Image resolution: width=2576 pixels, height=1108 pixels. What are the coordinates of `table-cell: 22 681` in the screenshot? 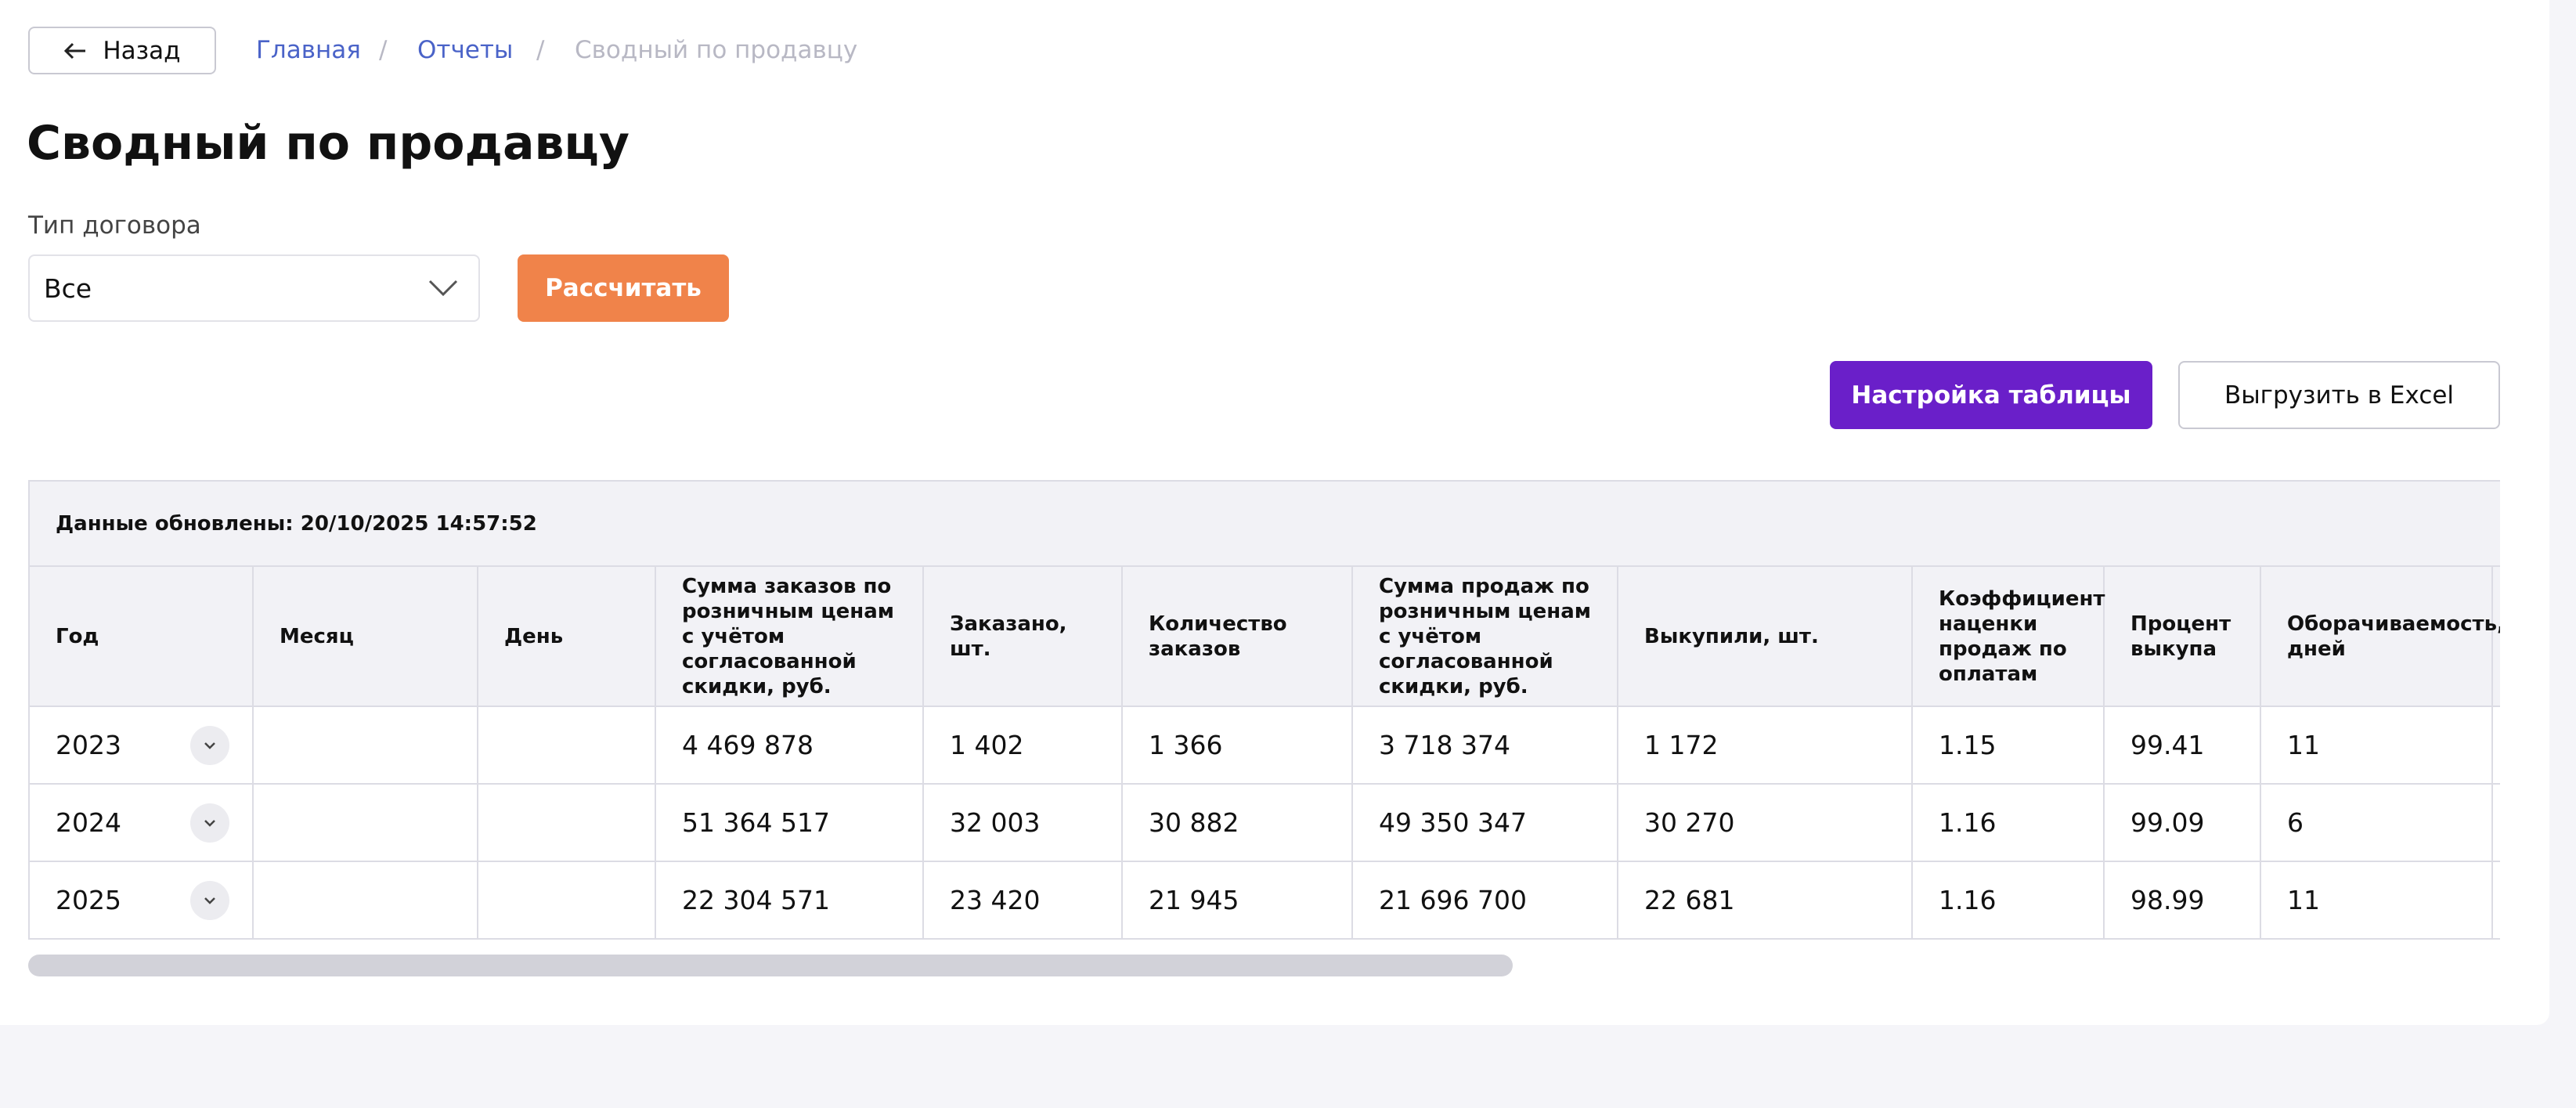 It's located at (1766, 900).